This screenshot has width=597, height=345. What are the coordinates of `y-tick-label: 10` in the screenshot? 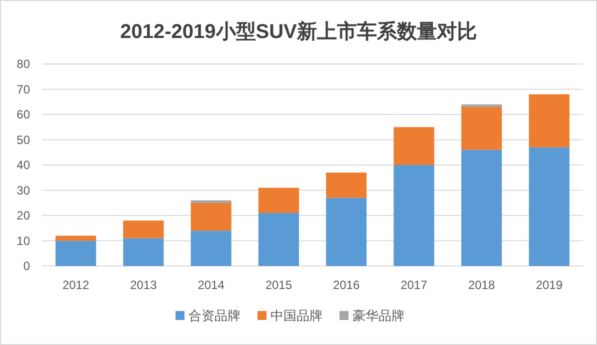 It's located at (23, 241).